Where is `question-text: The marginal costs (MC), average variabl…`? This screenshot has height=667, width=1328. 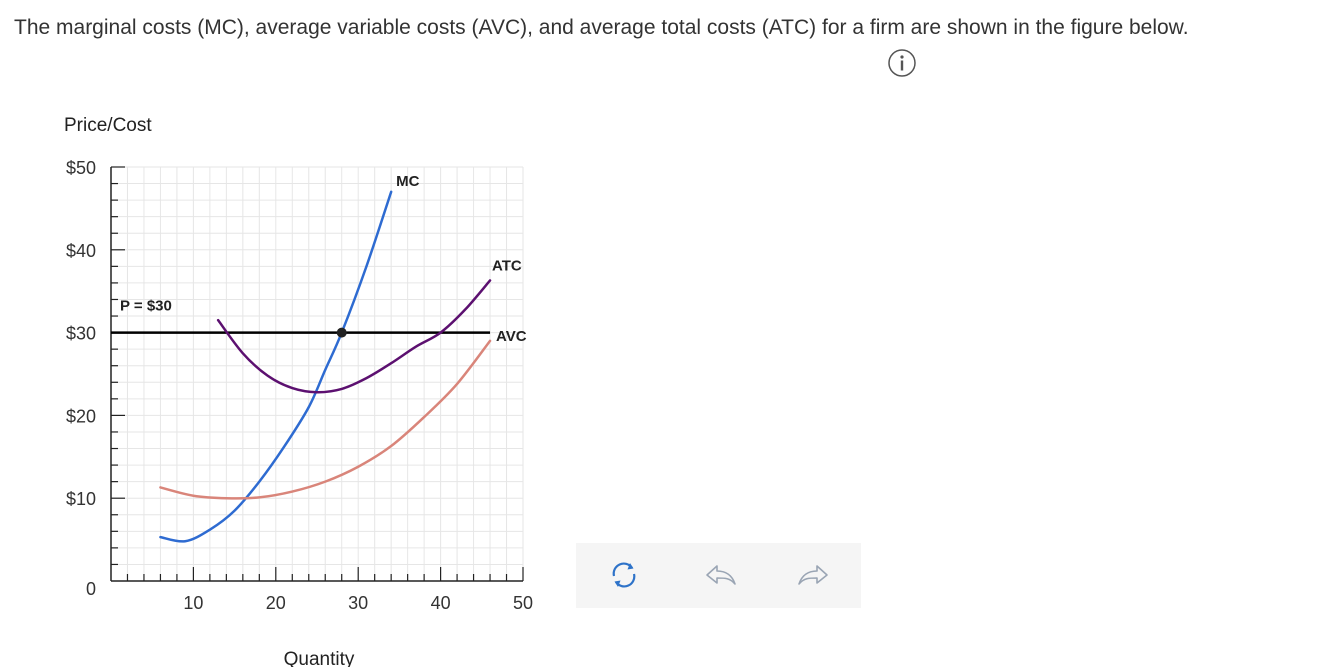 question-text: The marginal costs (MC), average variabl… is located at coordinates (601, 27).